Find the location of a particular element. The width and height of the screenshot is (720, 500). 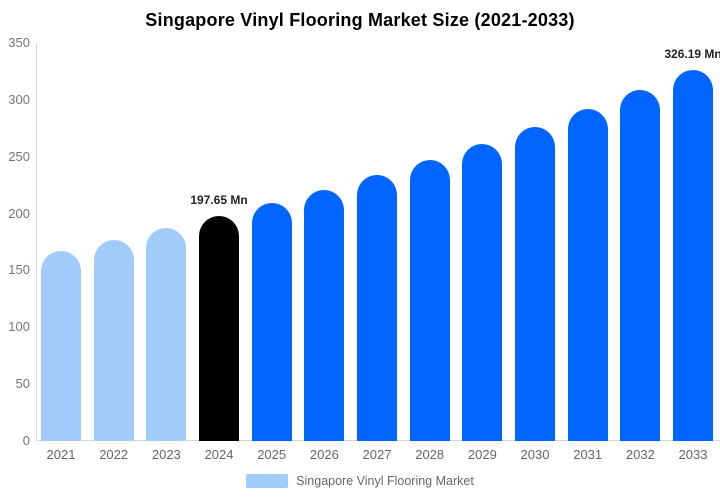

bar-2024 is located at coordinates (219, 328).